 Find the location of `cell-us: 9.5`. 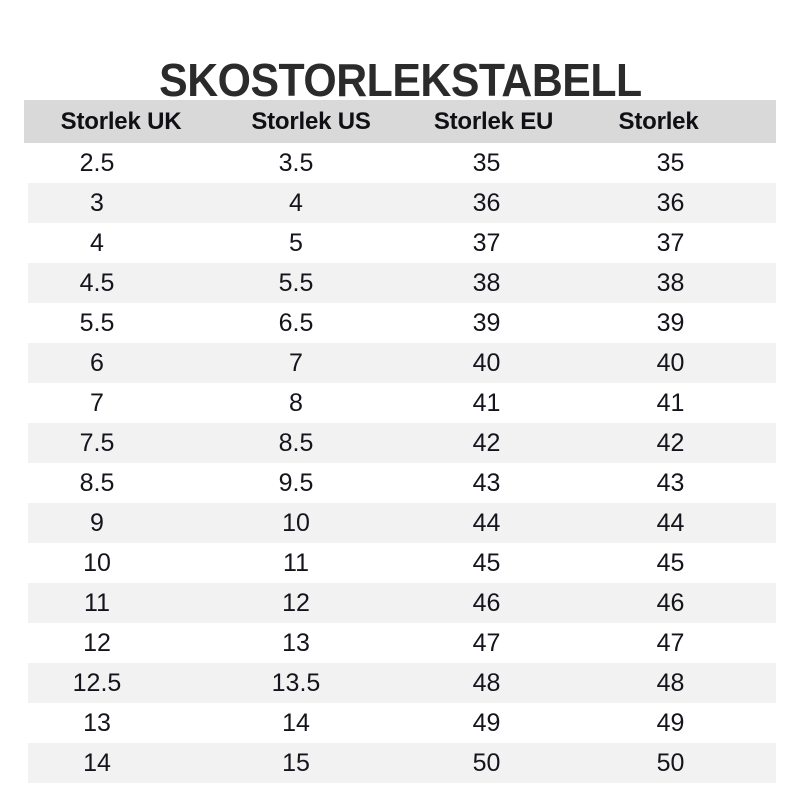

cell-us: 9.5 is located at coordinates (296, 482).